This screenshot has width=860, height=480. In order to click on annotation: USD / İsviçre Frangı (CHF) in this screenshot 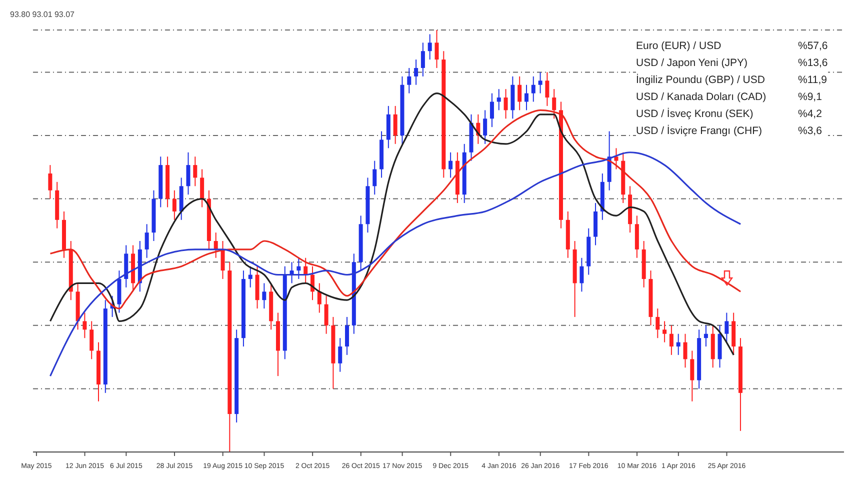, I will do `click(700, 131)`.